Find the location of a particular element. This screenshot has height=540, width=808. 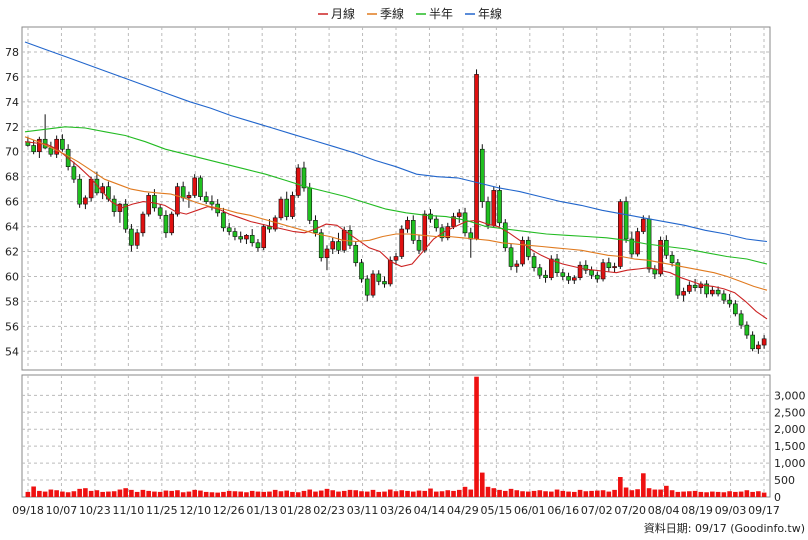

x-tick-label-14: 05/15 is located at coordinates (497, 510).